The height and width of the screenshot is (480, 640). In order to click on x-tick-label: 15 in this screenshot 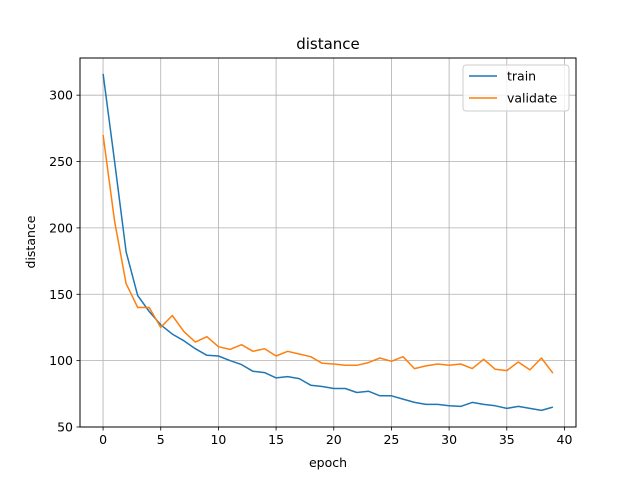, I will do `click(276, 439)`.